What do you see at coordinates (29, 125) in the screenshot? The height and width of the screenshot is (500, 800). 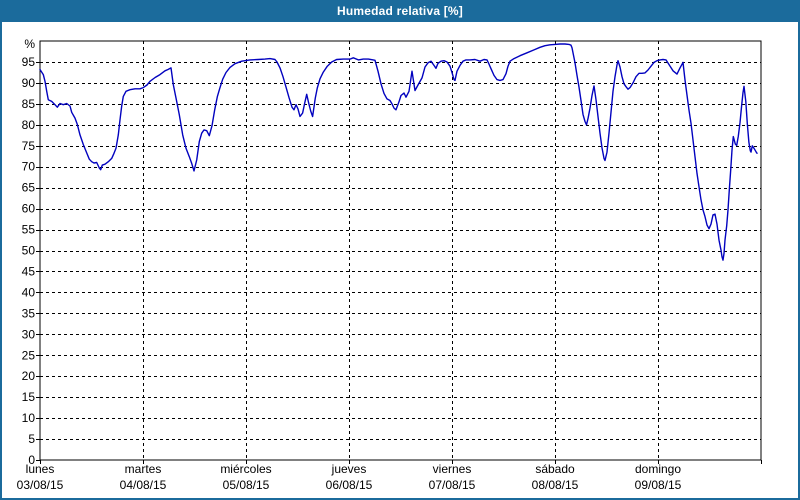 I see `y-tick-label: 80` at bounding box center [29, 125].